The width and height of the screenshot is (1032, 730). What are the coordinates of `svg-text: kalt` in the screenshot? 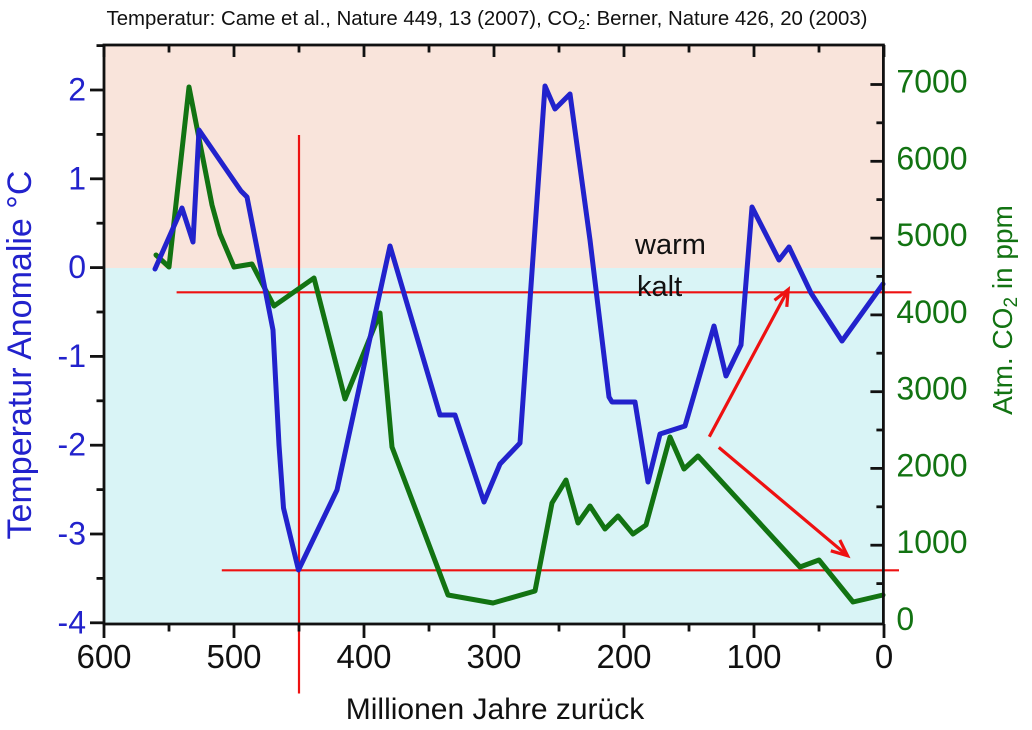 It's located at (659, 287).